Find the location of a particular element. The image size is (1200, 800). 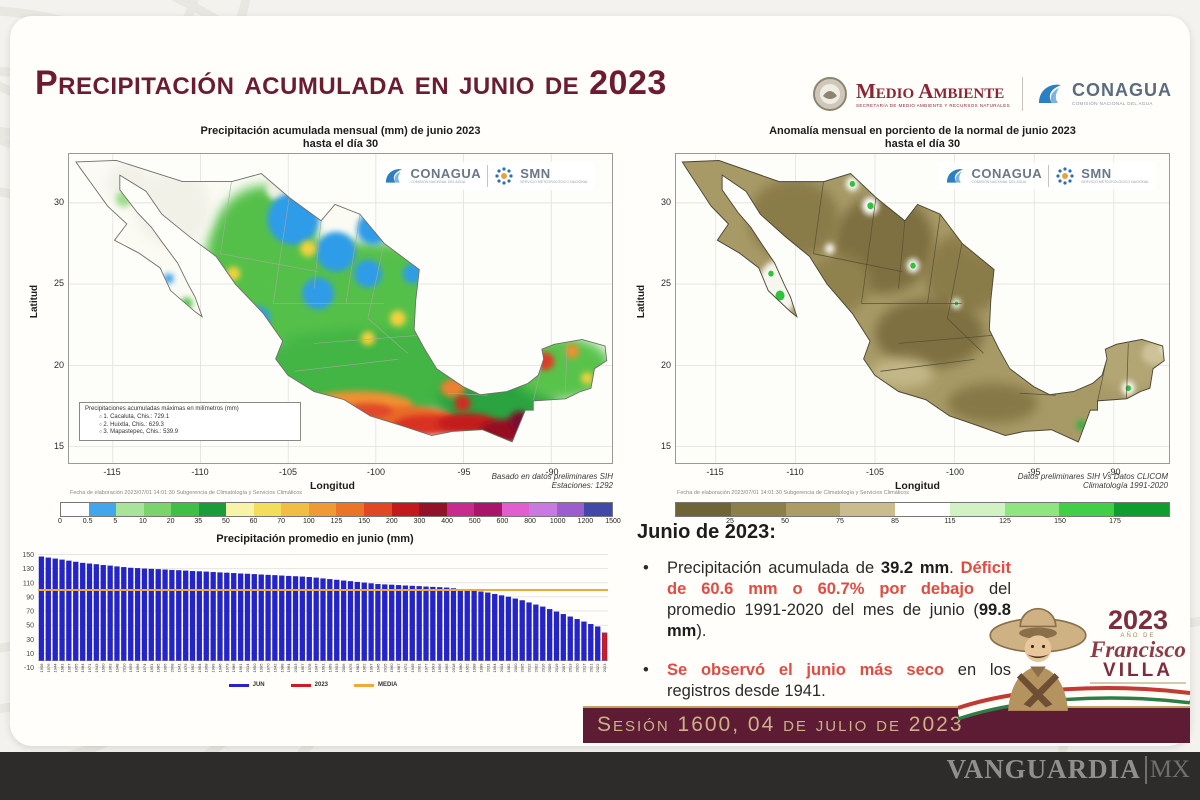

svg-text: 1969 is located at coordinates (329, 668).